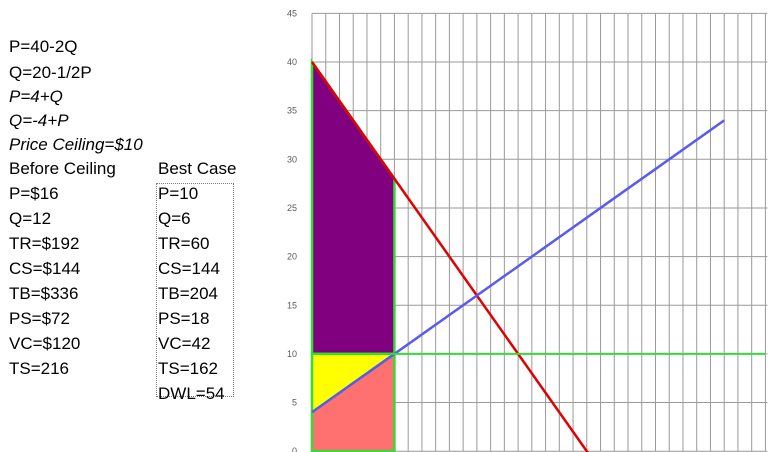  I want to click on y-tick-label: 5, so click(294, 403).